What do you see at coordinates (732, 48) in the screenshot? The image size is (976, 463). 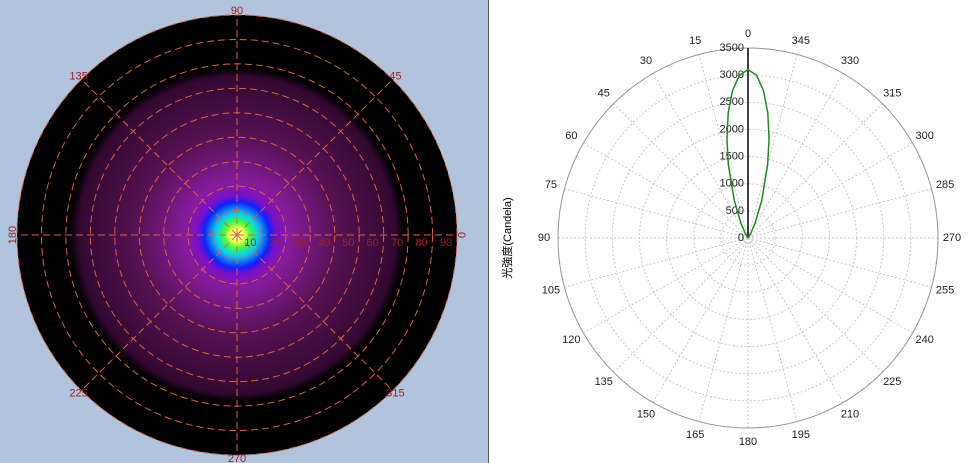 I see `radial-tick-label: 3500` at bounding box center [732, 48].